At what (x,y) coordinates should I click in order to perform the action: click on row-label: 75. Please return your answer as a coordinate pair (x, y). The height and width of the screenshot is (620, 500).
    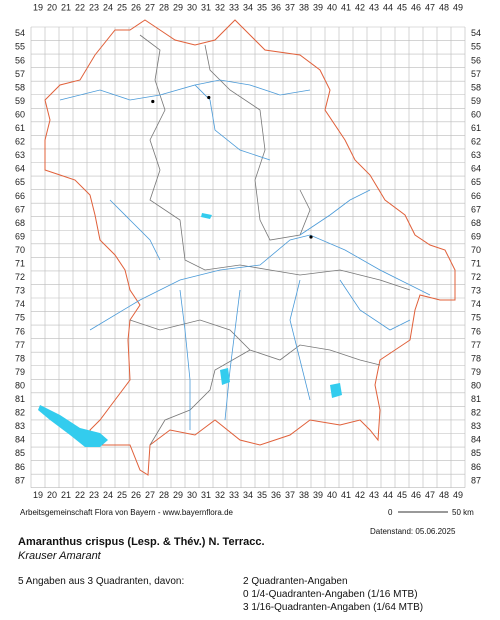
    Looking at the image, I should click on (476, 318).